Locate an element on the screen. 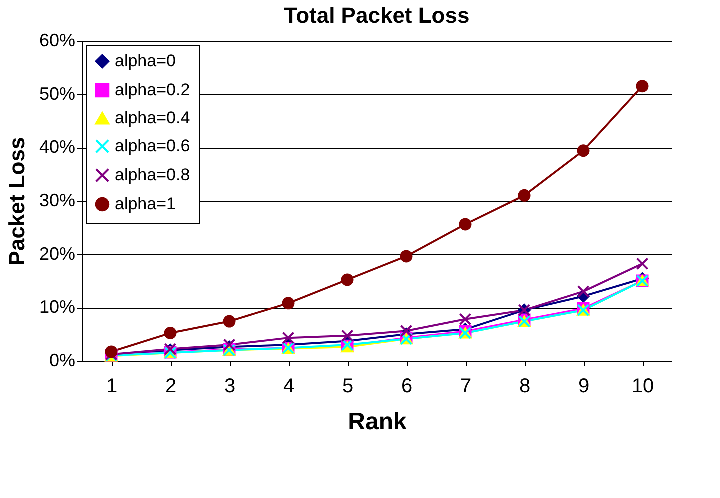 Image resolution: width=720 pixels, height=498 pixels. x-tick-label: 4 is located at coordinates (289, 387).